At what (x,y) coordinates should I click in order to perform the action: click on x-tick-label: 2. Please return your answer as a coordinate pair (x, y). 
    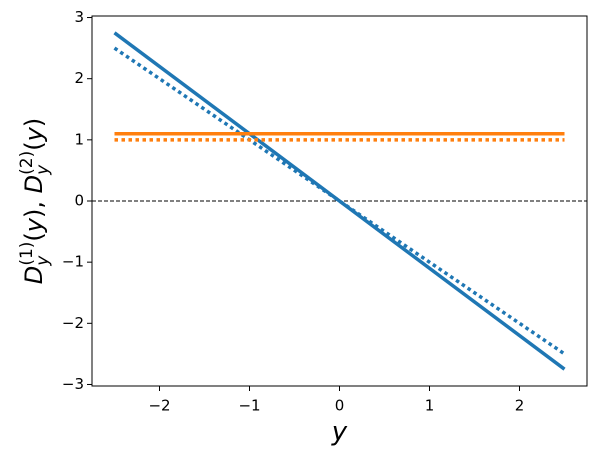
    Looking at the image, I should click on (520, 406).